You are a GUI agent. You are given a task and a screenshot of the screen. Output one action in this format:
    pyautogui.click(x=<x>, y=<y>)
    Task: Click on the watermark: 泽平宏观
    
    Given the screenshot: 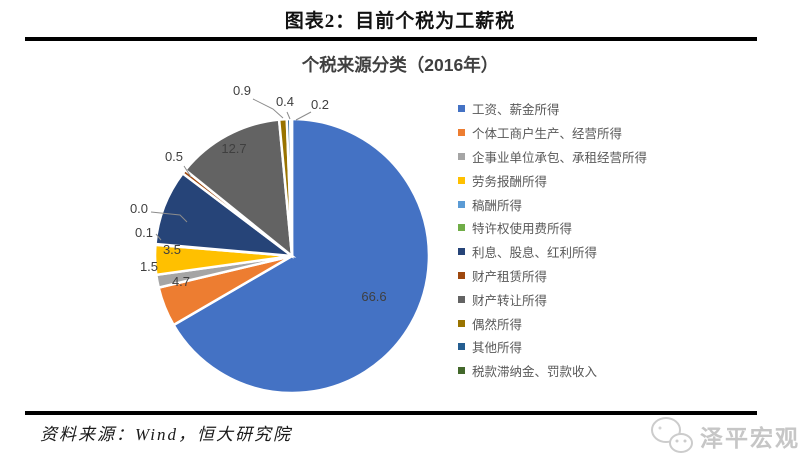 What is the action you would take?
    pyautogui.click(x=723, y=436)
    